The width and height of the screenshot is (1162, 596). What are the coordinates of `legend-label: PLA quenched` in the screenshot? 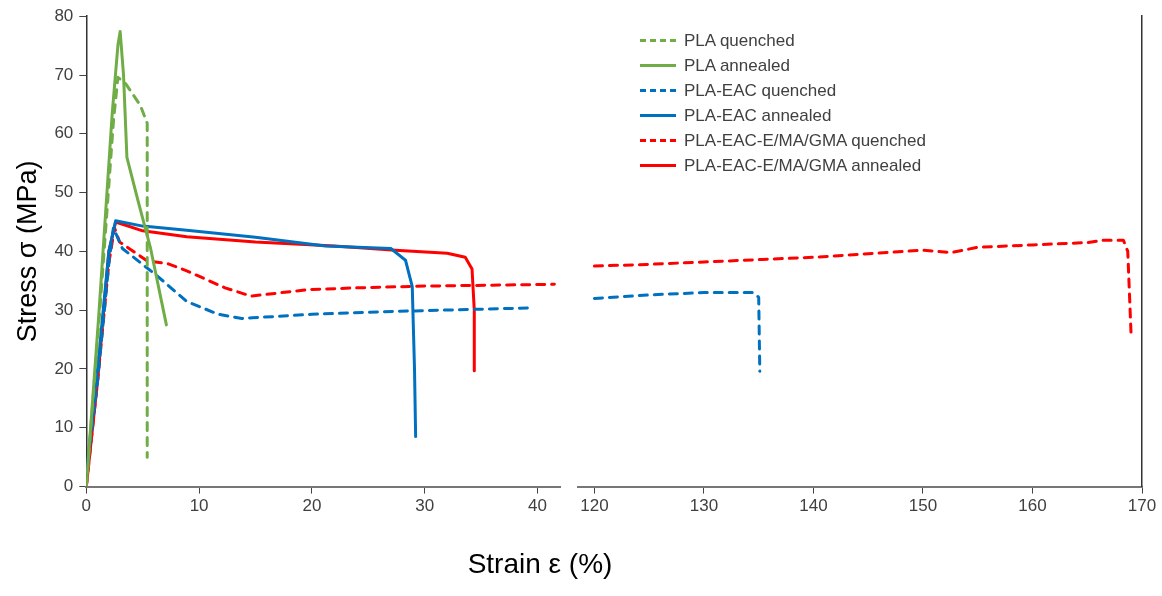 It's located at (739, 40).